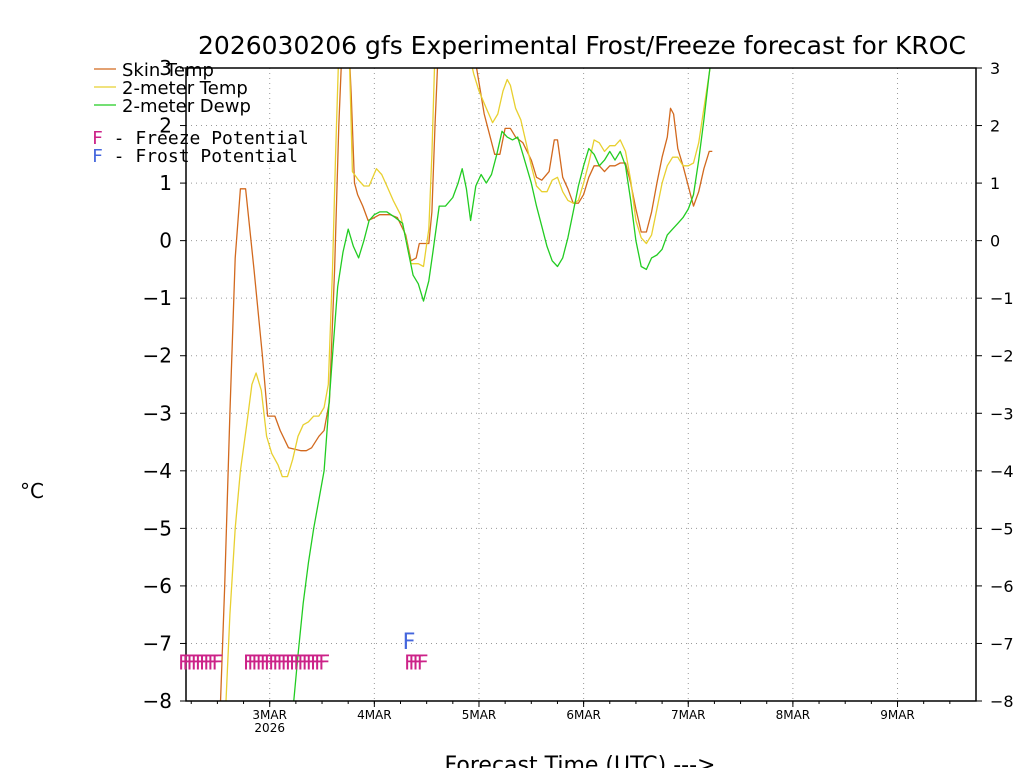 The image size is (1024, 768). What do you see at coordinates (165, 183) in the screenshot?
I see `y-tick-label-left: 1` at bounding box center [165, 183].